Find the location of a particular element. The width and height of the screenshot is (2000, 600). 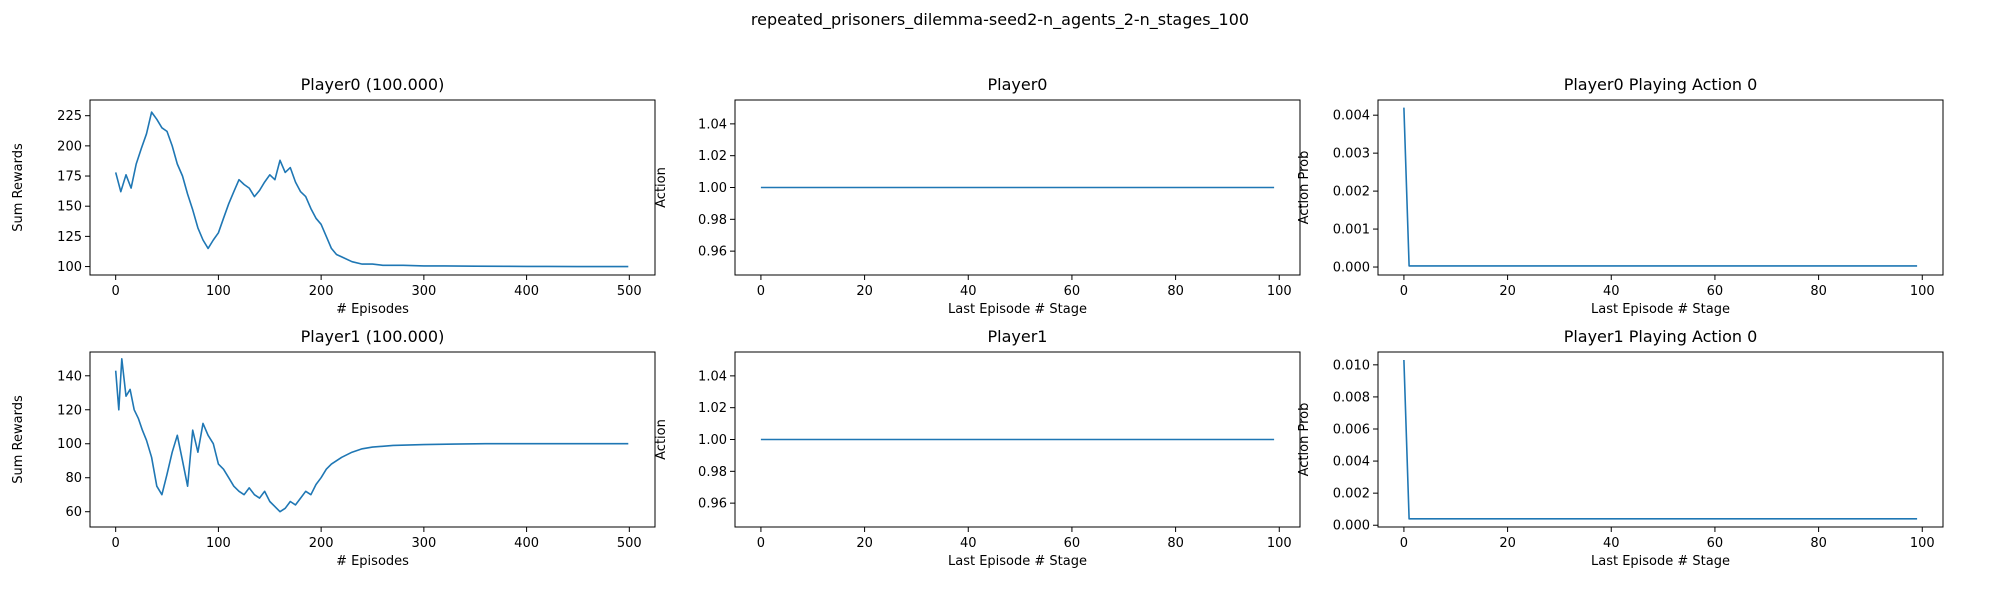

y-tick-label: 0.008 is located at coordinates (1351, 397).